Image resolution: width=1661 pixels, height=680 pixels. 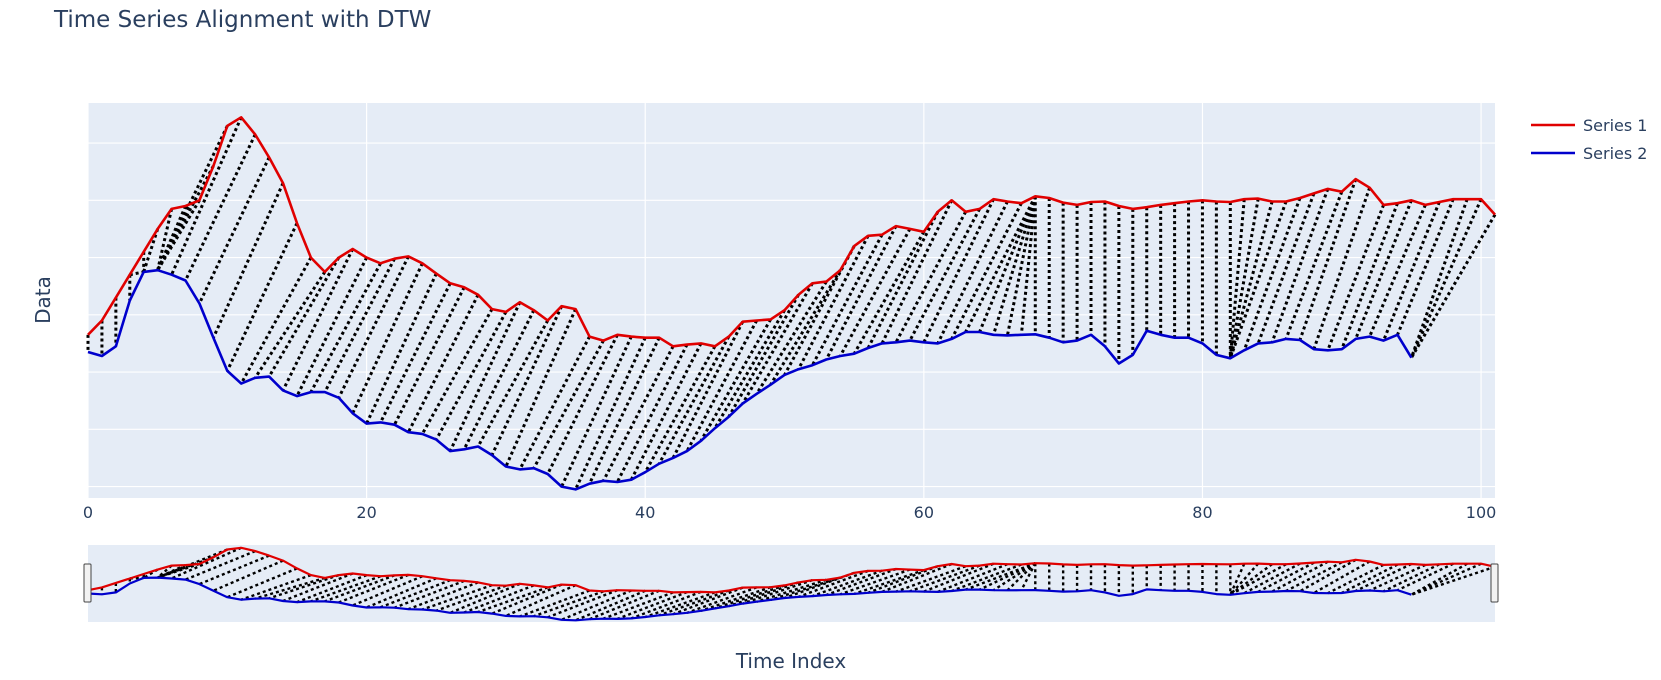 I want to click on x-tick-label: 20, so click(x=366, y=512).